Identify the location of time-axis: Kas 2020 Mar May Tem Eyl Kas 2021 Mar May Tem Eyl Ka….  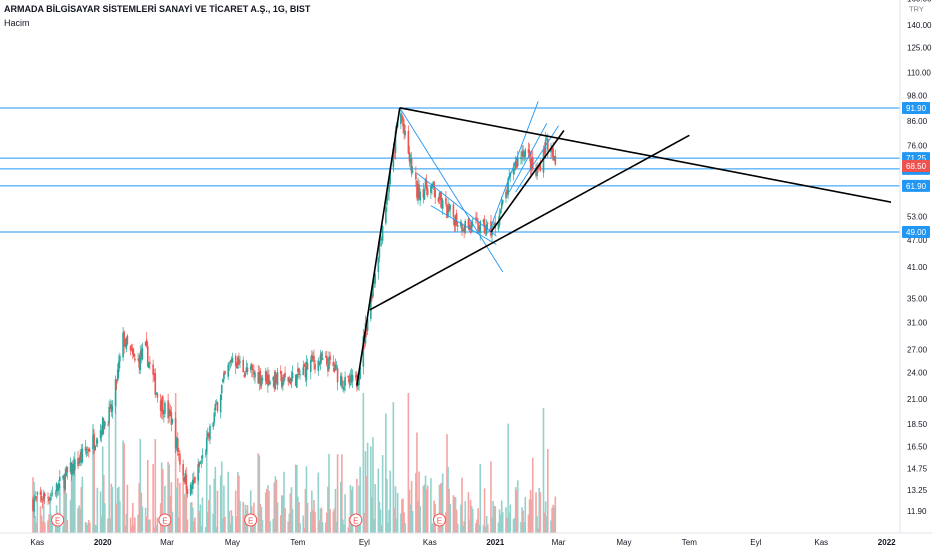
(466, 539).